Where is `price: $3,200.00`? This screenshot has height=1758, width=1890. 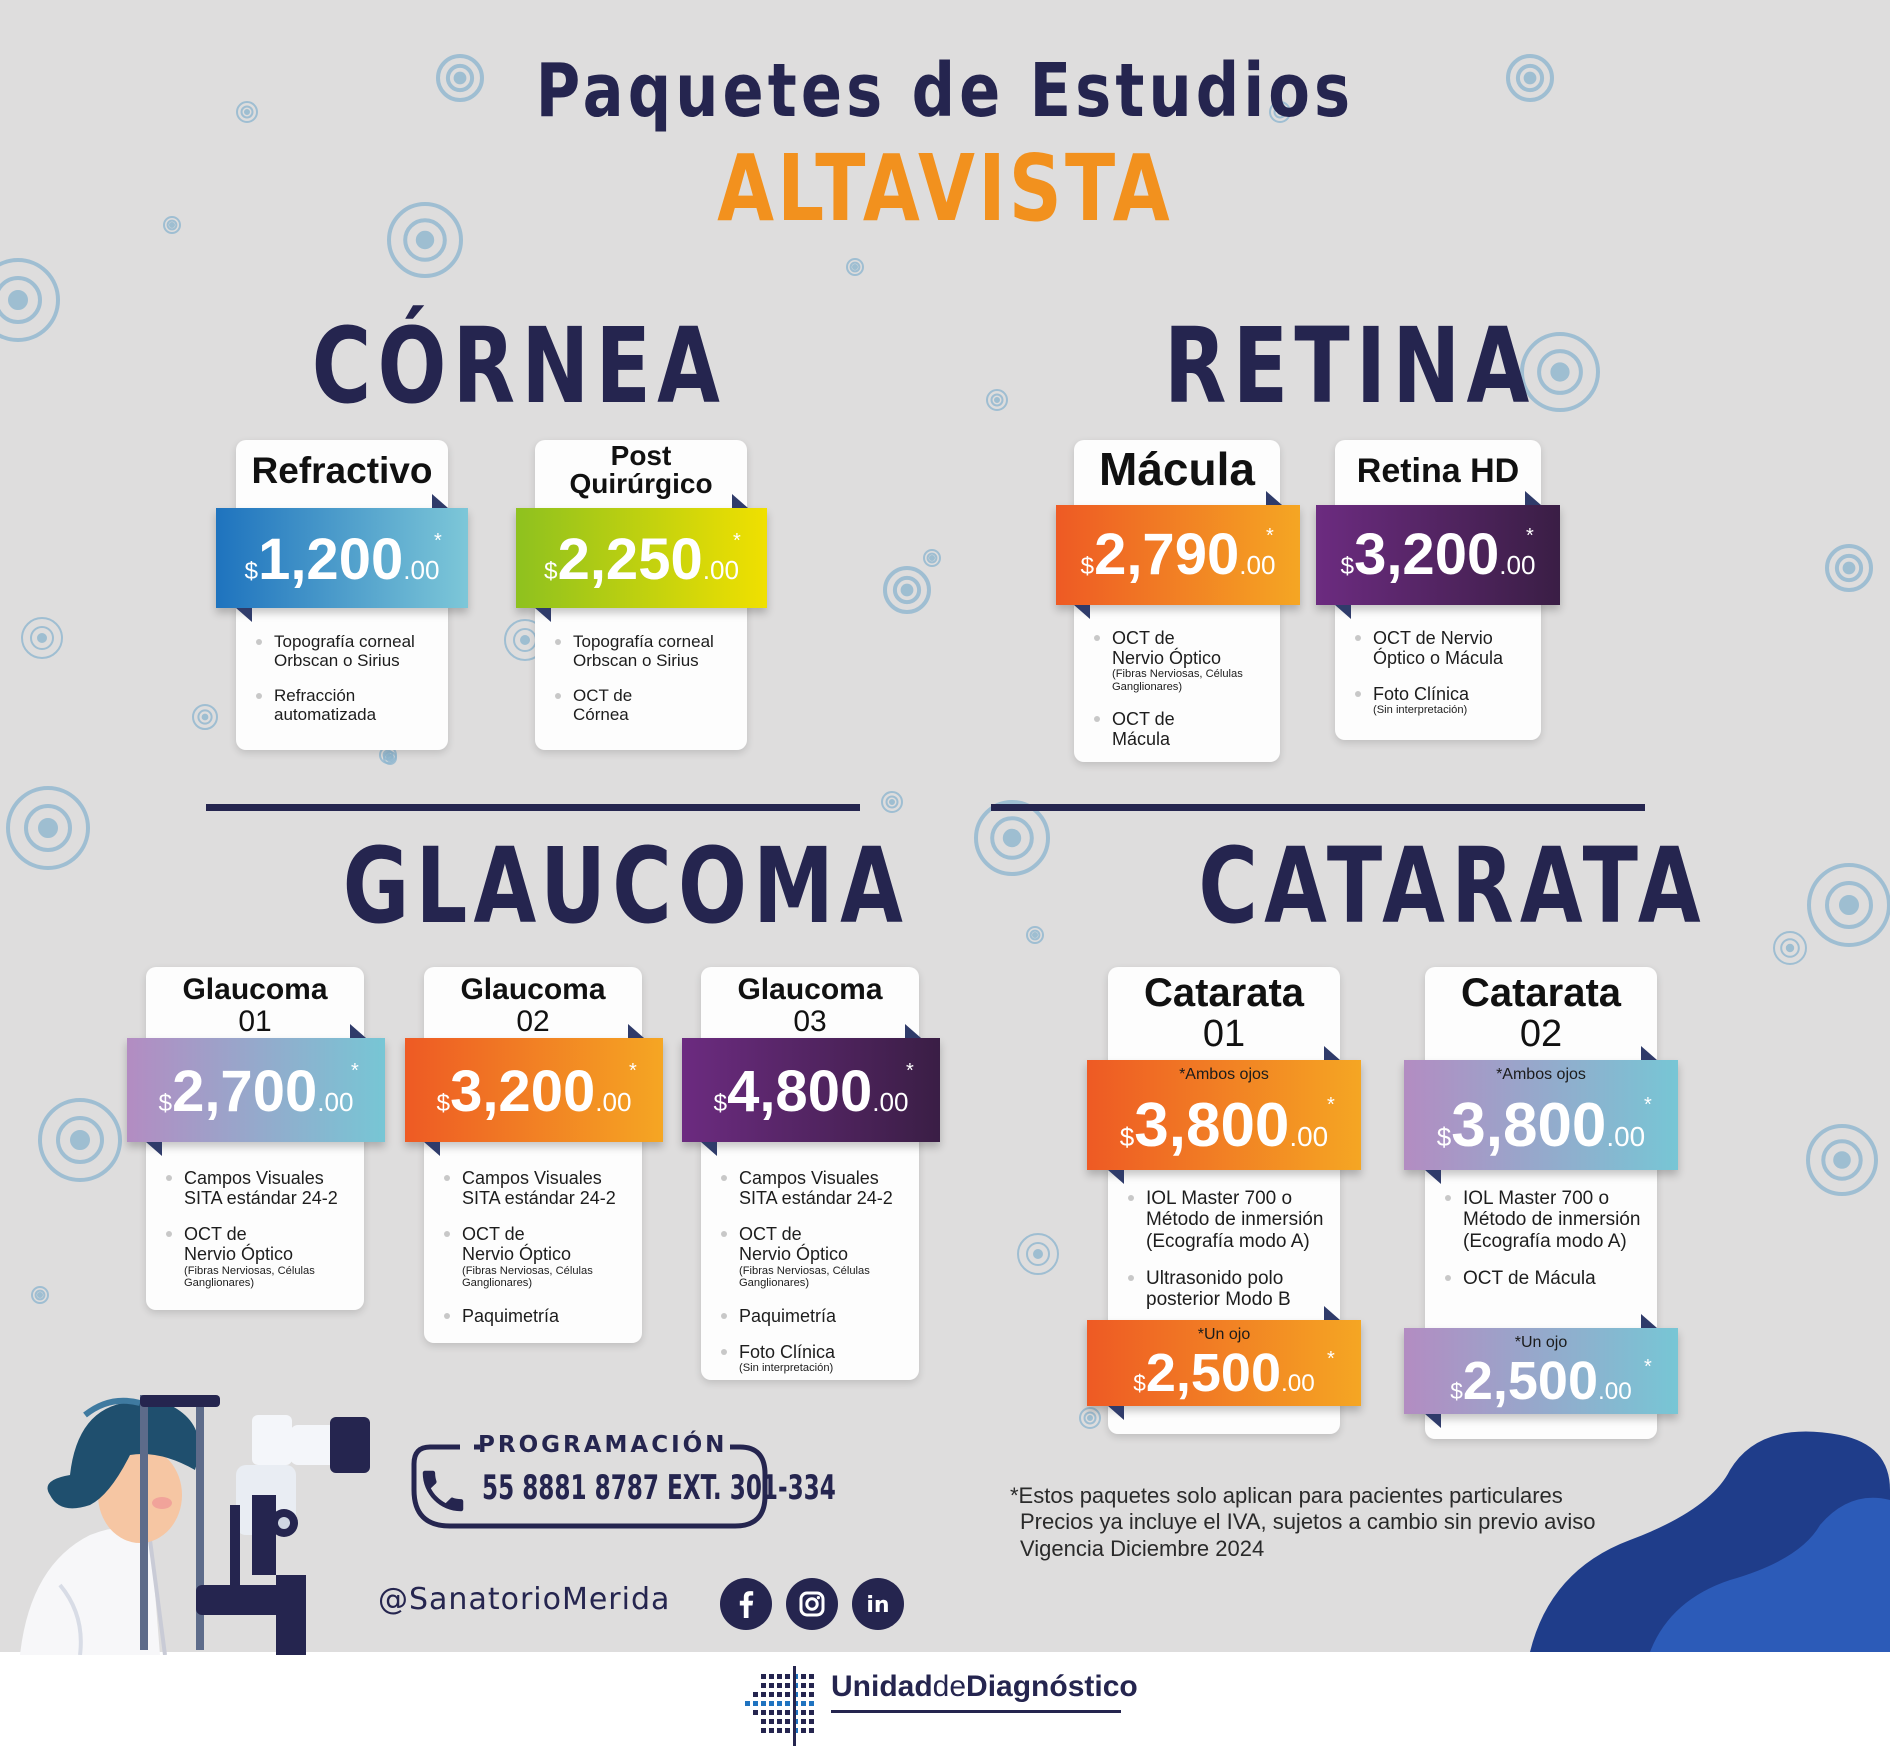 price: $3,200.00 is located at coordinates (534, 1091).